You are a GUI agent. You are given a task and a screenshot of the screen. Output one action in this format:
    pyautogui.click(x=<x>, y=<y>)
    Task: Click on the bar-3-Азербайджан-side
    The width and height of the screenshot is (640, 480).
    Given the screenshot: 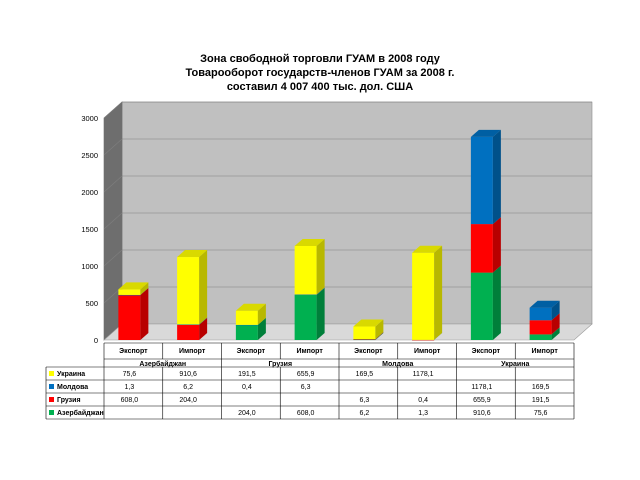 What is the action you would take?
    pyautogui.click(x=320, y=314)
    